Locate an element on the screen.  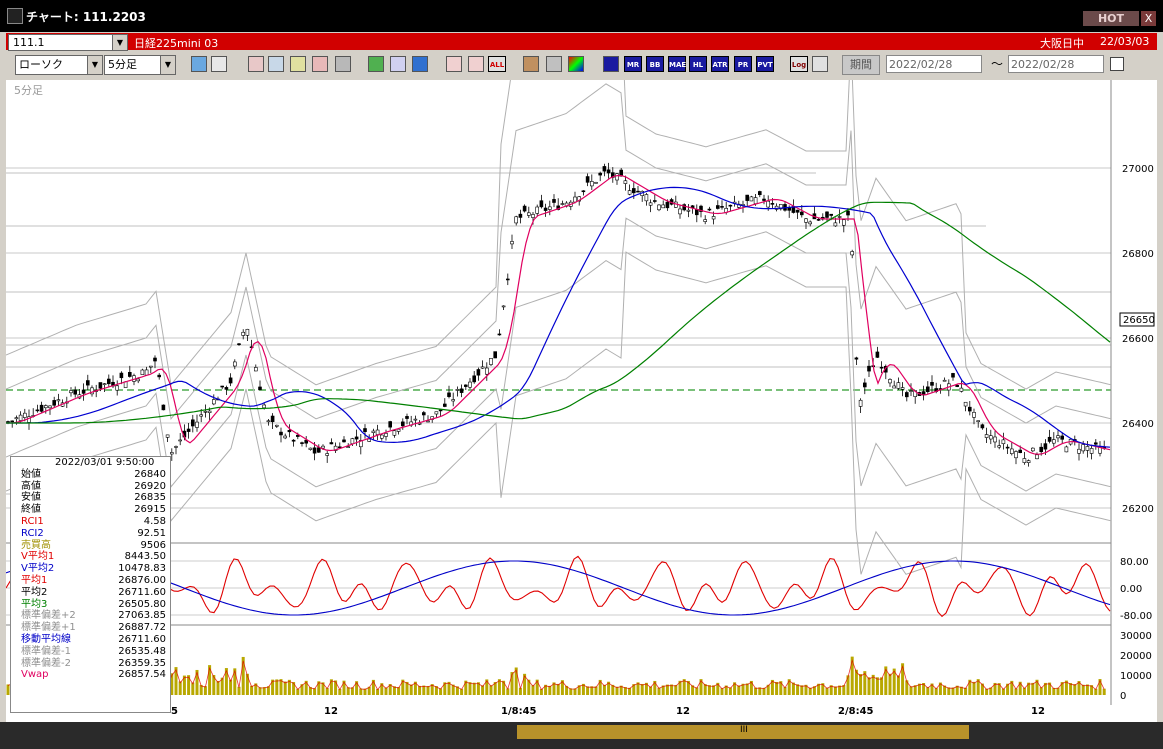
chart-settings-icon is located at coordinates (298, 64).